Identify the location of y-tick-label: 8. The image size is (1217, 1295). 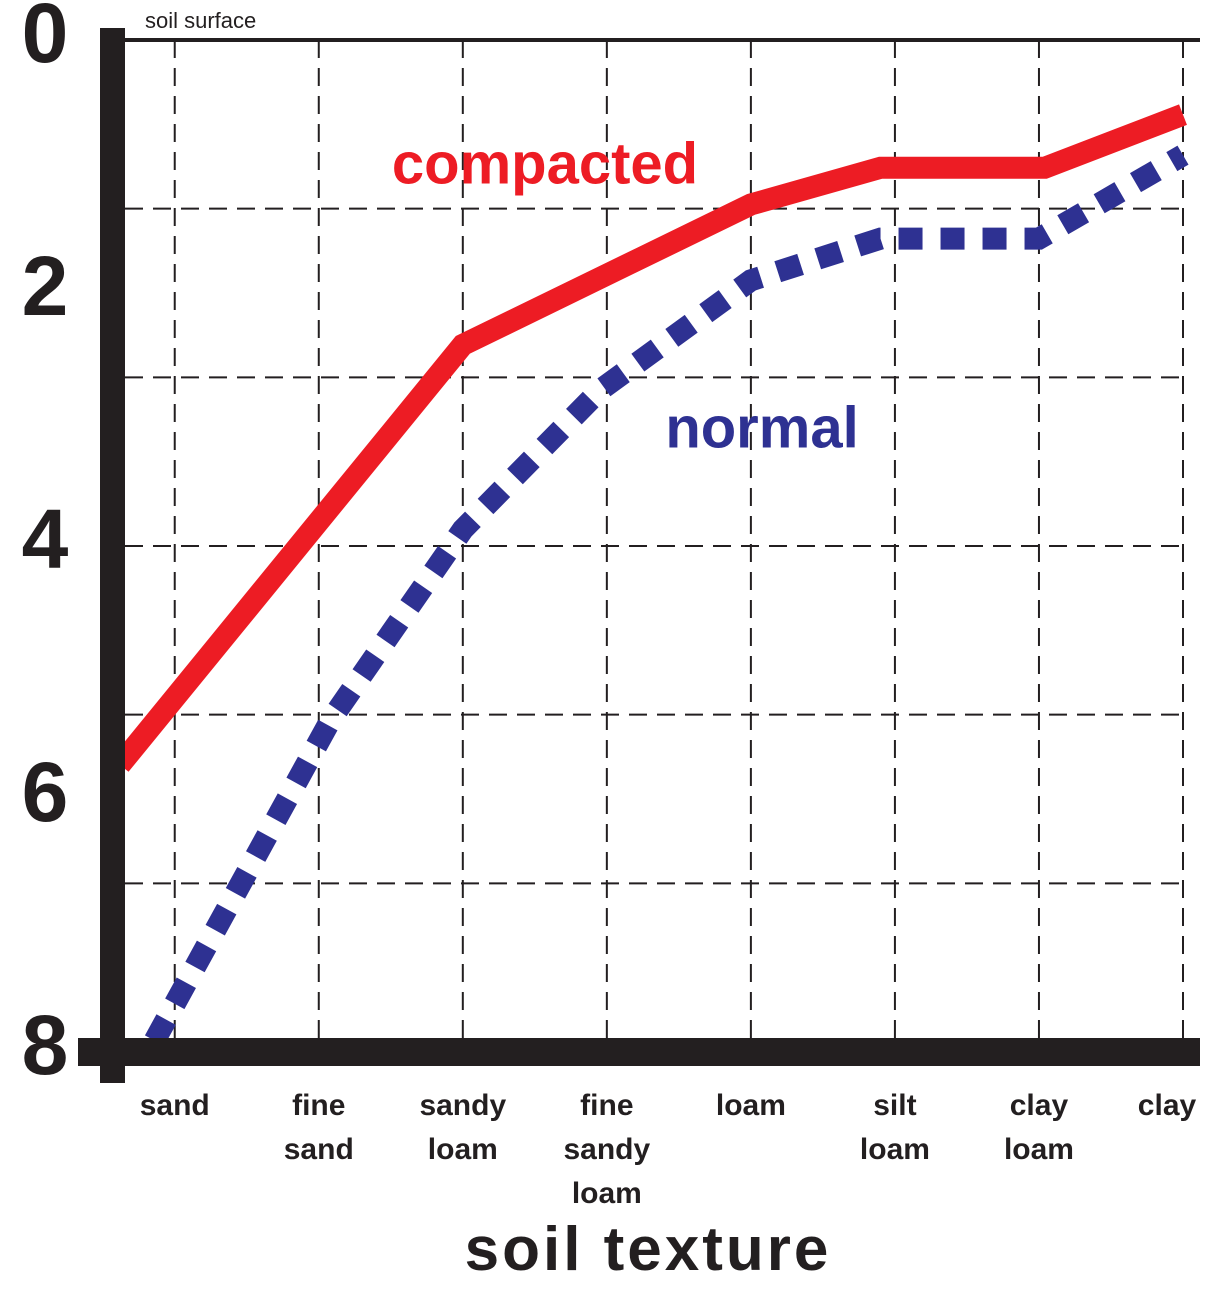
(45, 1045).